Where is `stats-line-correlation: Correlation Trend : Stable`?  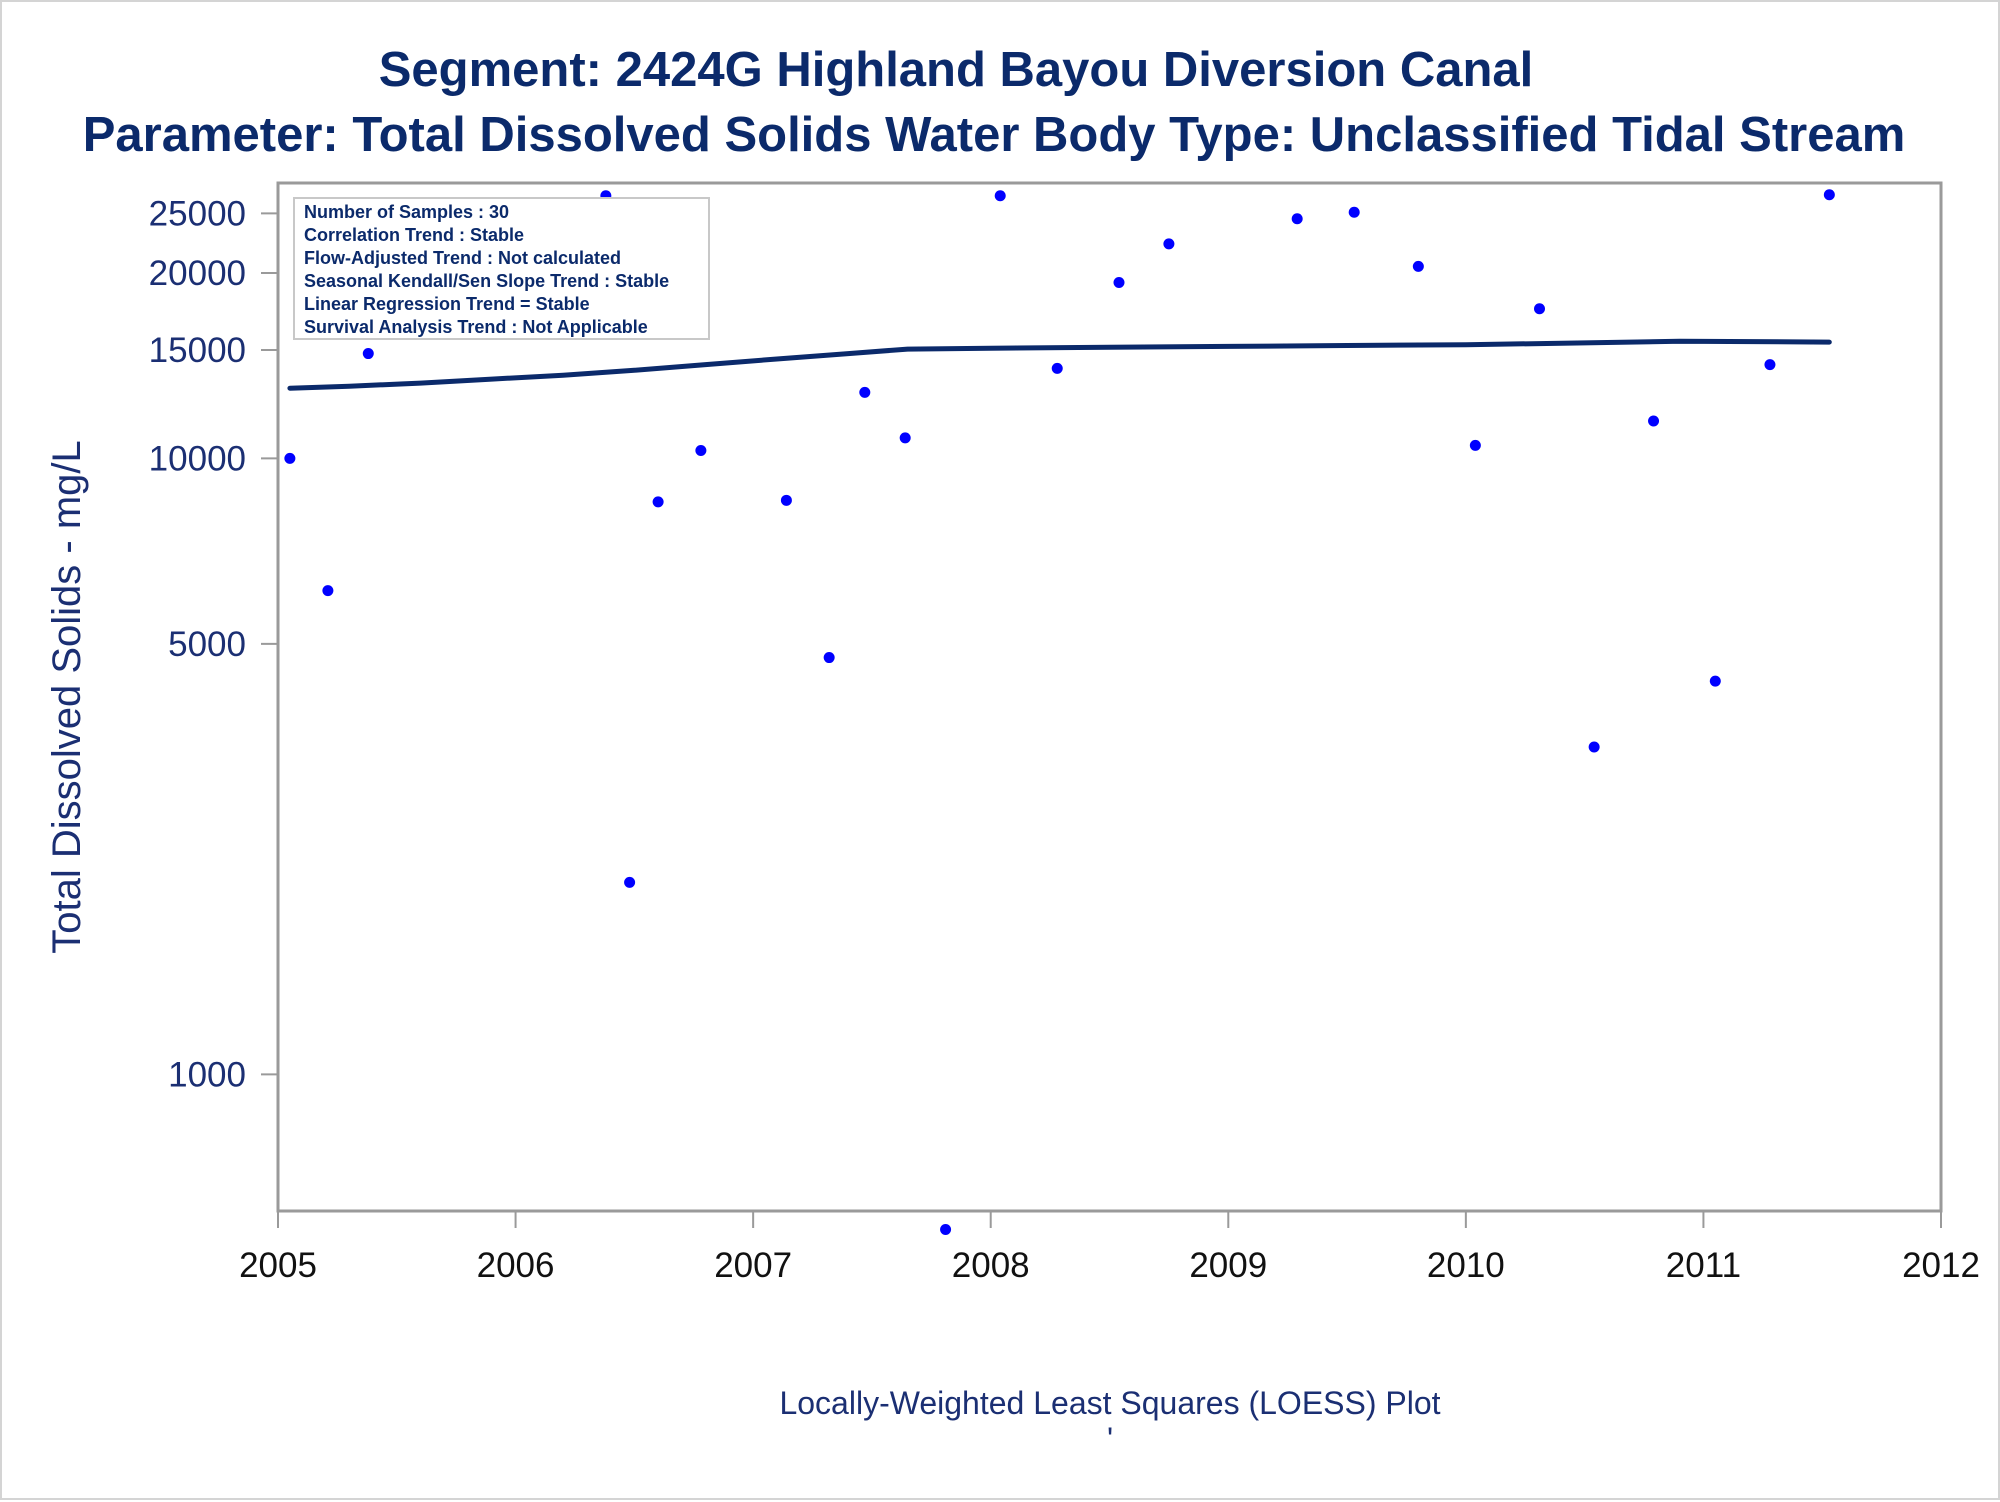
stats-line-correlation: Correlation Trend : Stable is located at coordinates (414, 235).